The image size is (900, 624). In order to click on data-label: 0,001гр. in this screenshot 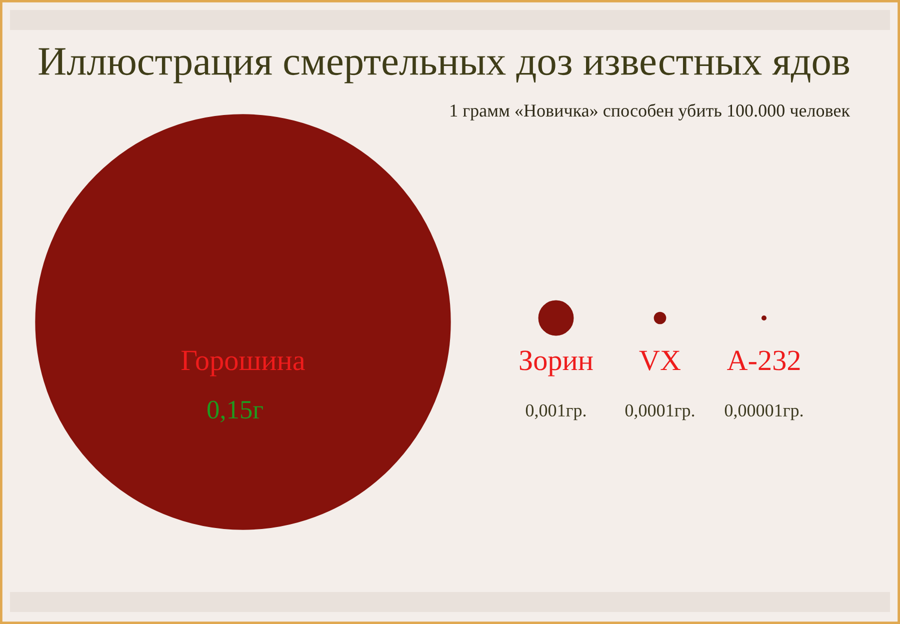, I will do `click(556, 412)`.